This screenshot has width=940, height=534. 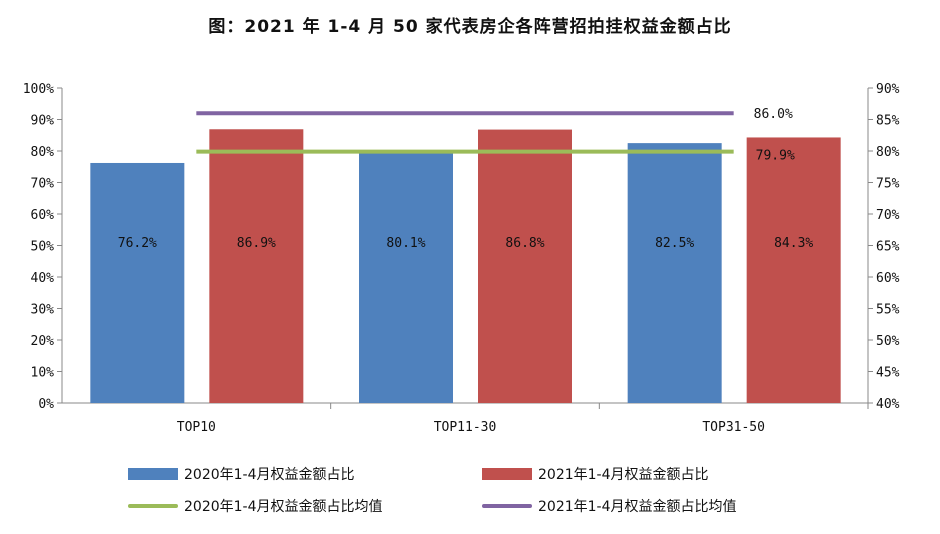 What do you see at coordinates (888, 89) in the screenshot?
I see `right-tick-label: 90%` at bounding box center [888, 89].